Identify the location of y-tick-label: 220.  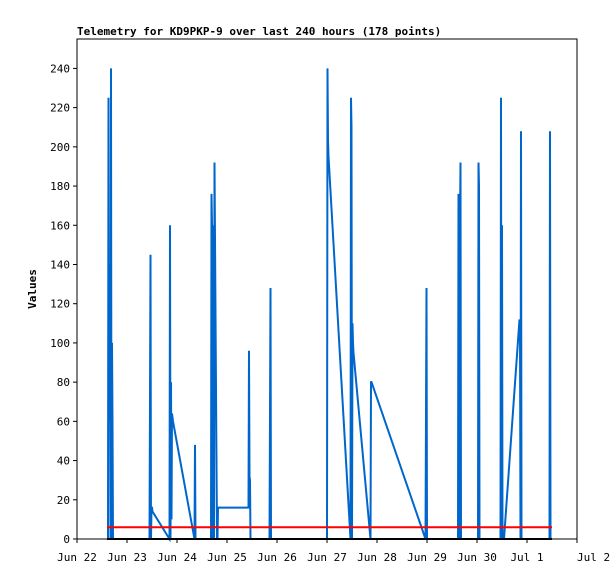
(60, 108).